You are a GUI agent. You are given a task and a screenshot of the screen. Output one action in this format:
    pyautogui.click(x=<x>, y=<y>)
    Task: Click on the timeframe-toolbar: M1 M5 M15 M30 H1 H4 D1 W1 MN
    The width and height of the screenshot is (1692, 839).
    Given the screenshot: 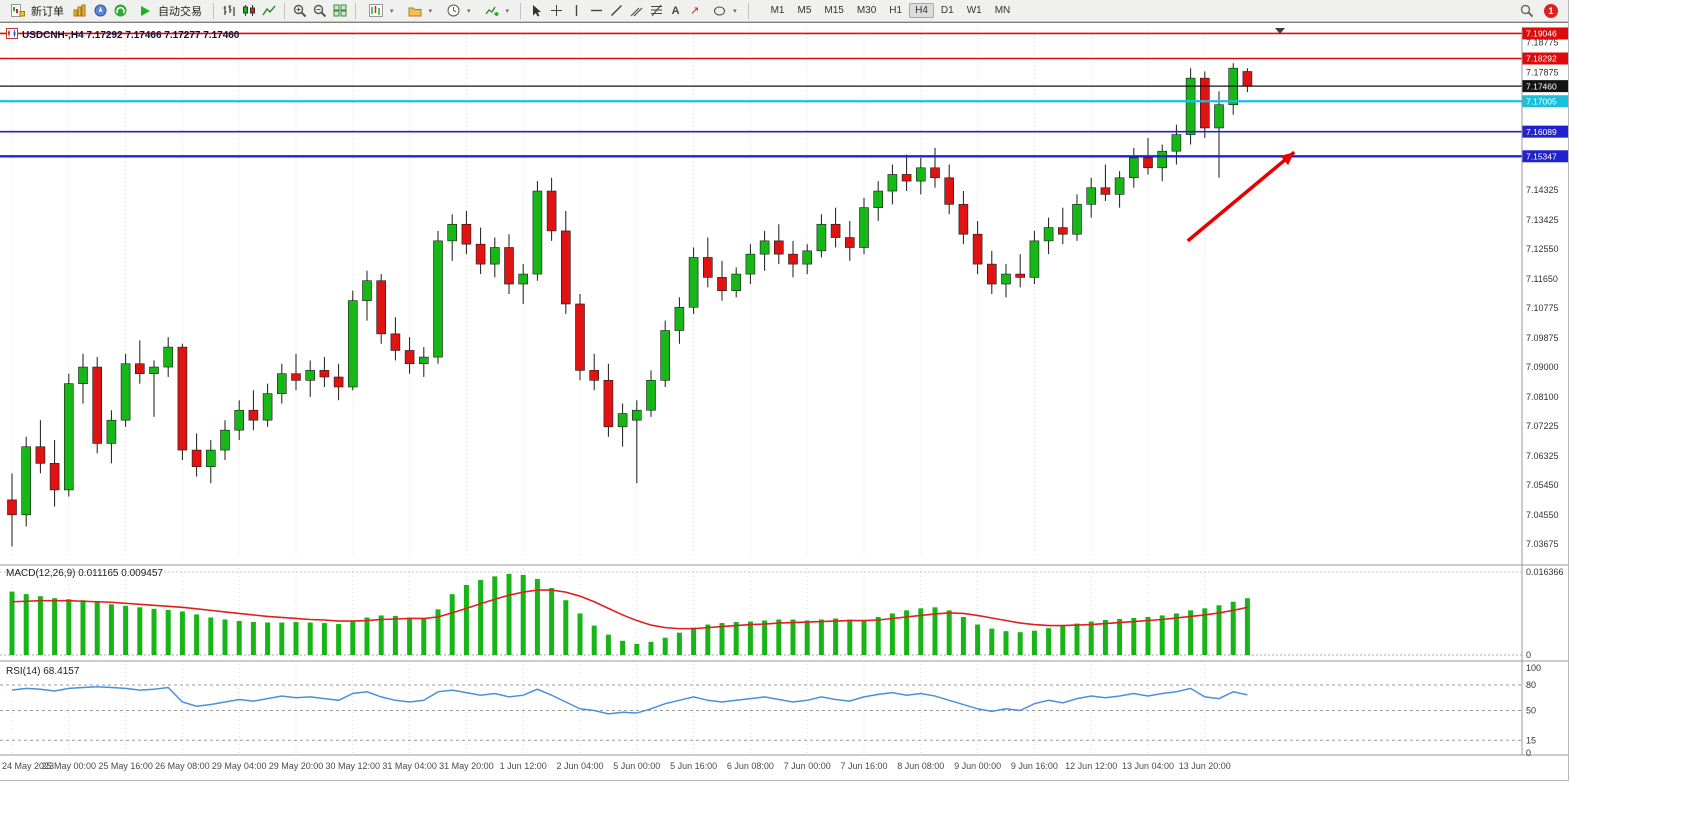 What is the action you would take?
    pyautogui.click(x=891, y=10)
    